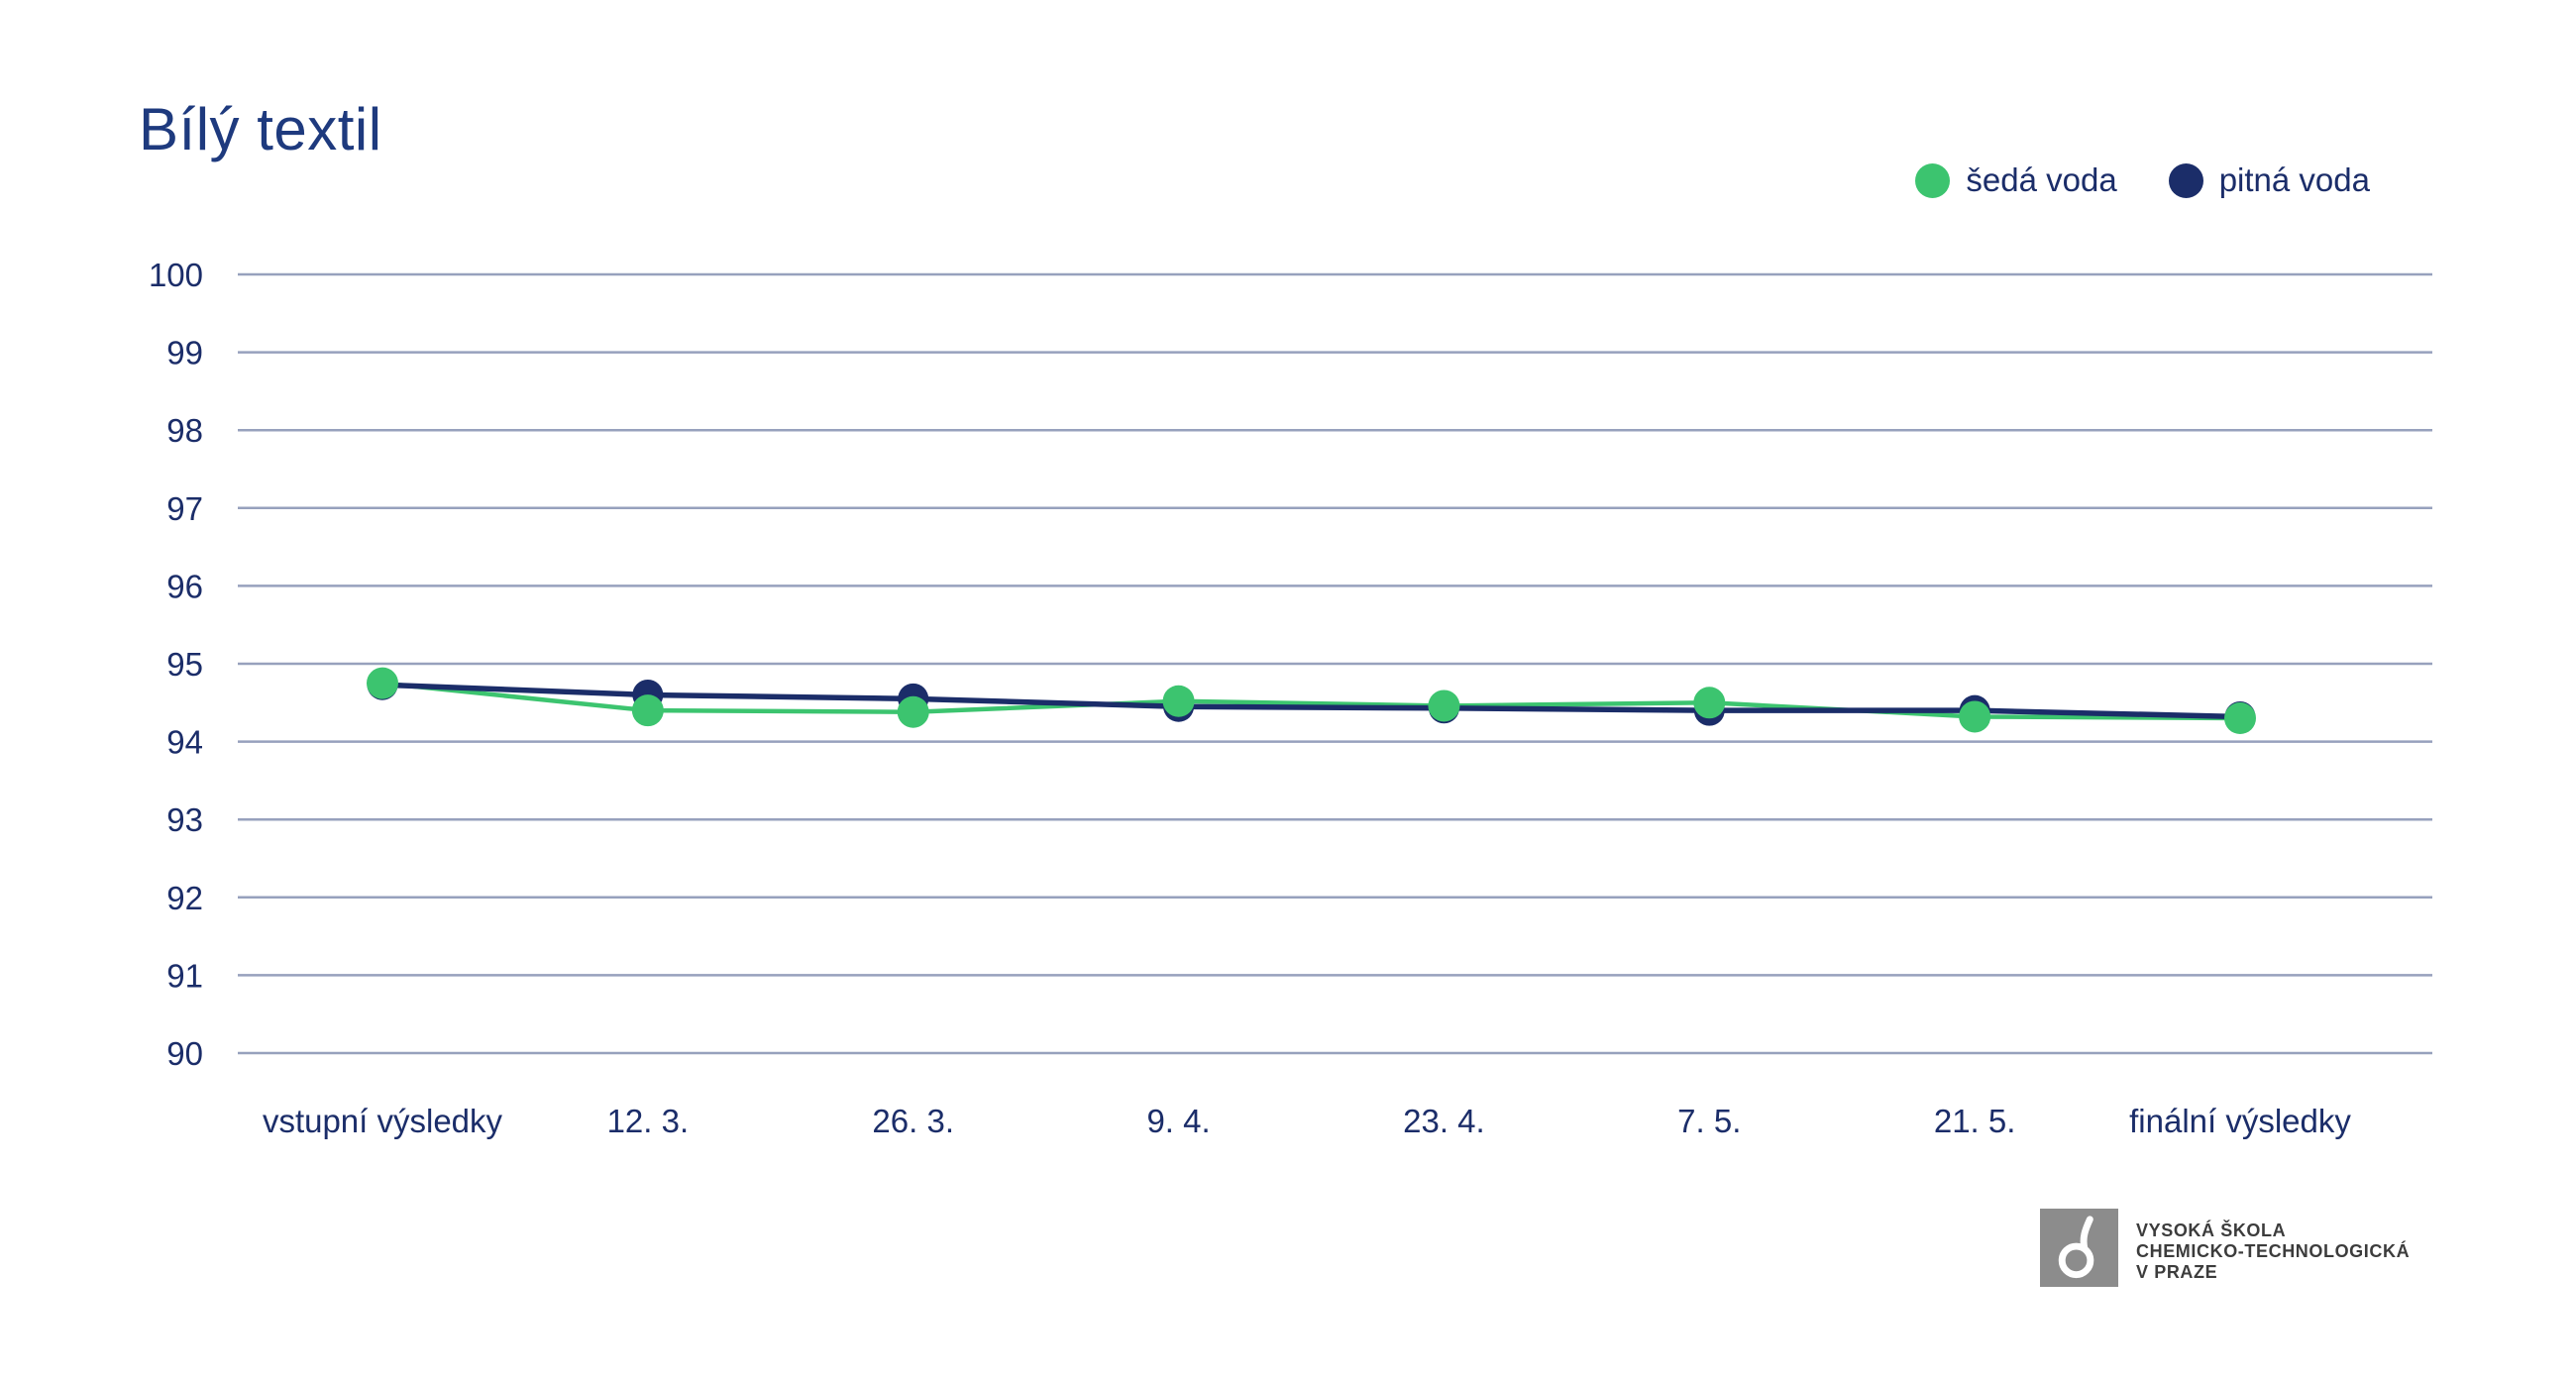  I want to click on x-axis-label: 12. 3., so click(648, 1121).